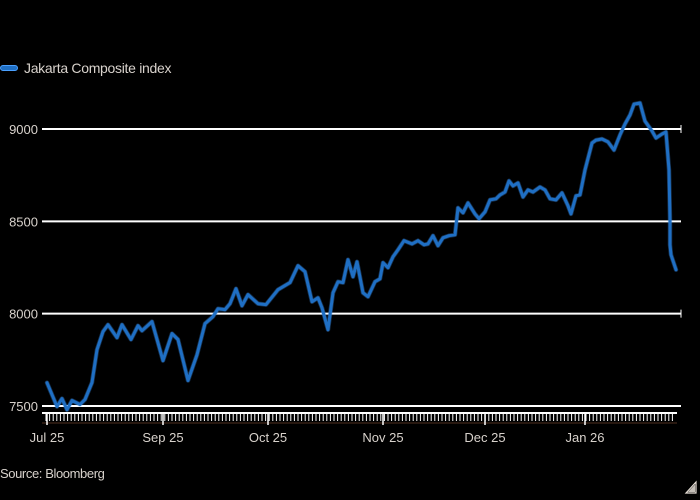 The image size is (700, 500). Describe the element at coordinates (23, 314) in the screenshot. I see `y-tick-label: 8000` at that location.